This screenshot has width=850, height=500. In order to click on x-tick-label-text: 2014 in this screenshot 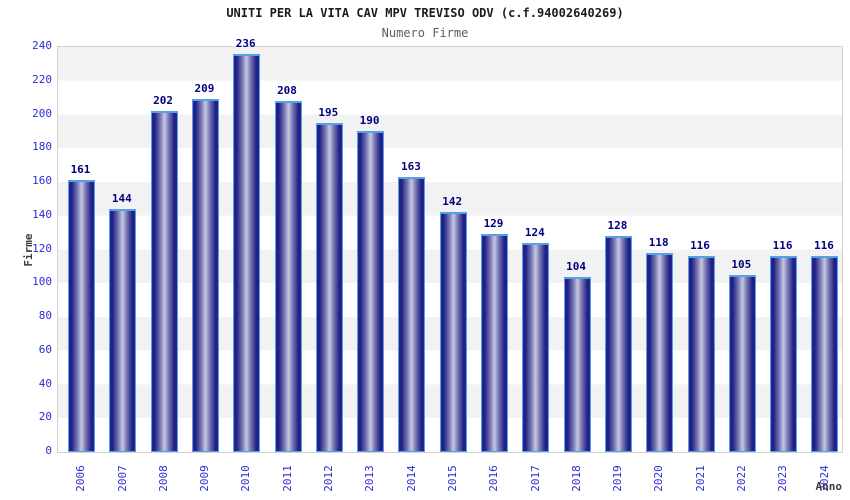, I will do `click(411, 478)`.